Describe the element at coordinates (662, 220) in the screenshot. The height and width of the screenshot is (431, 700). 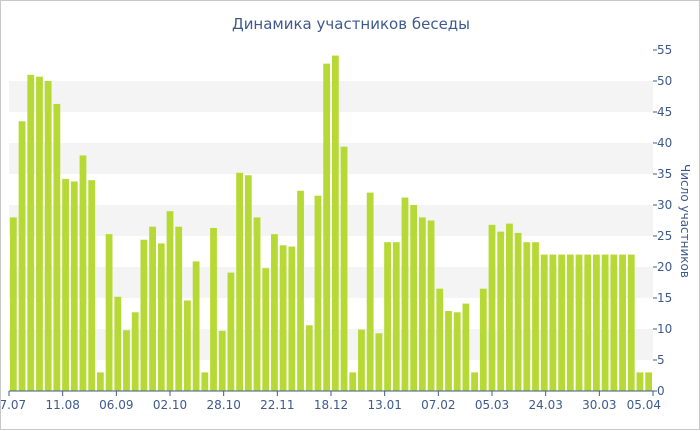
I see `y-axis-ticks: 0 5 10 15 20 25 30 35 40 45 50 55` at that location.